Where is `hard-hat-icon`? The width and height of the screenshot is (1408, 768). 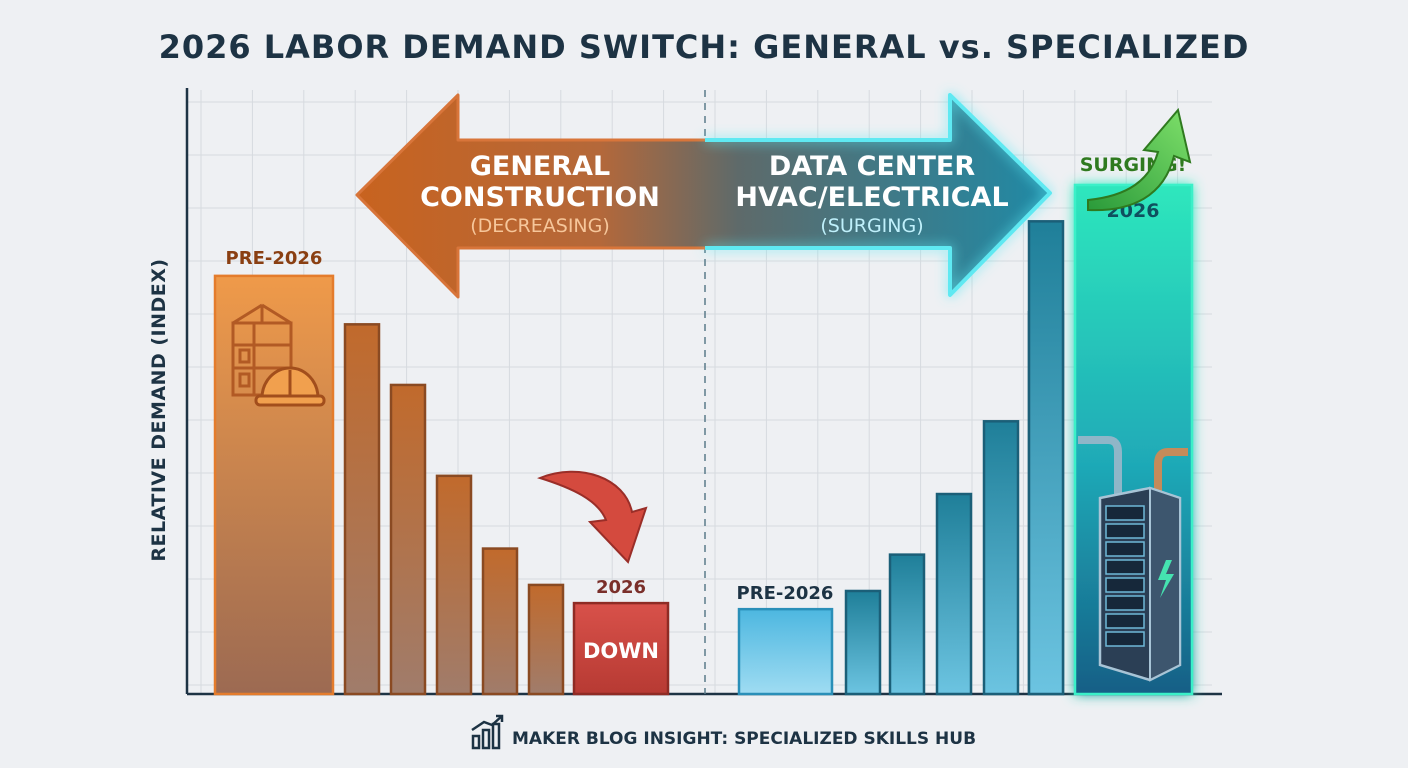 hard-hat-icon is located at coordinates (290, 386).